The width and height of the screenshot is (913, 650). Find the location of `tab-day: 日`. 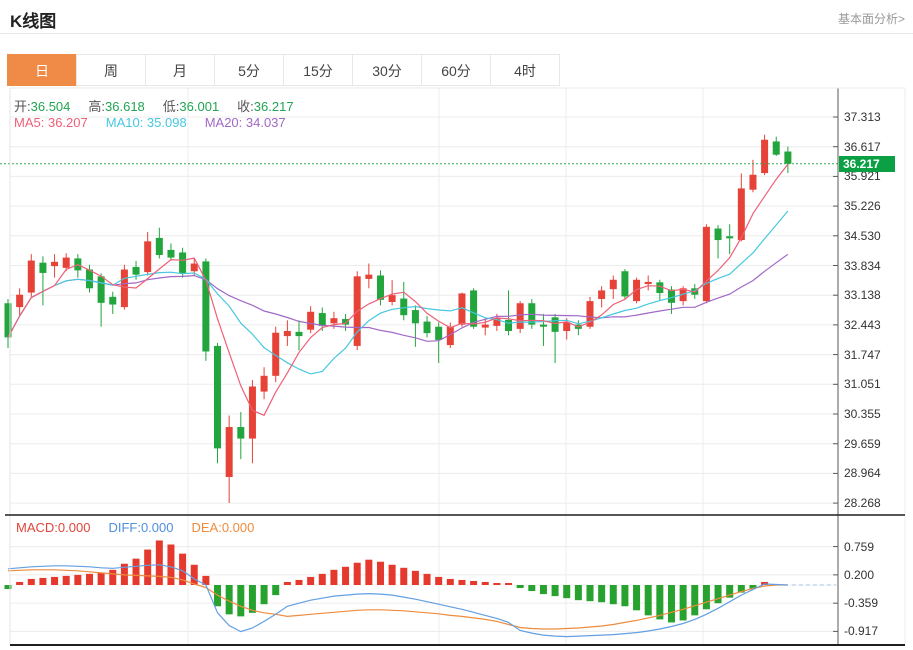

tab-day: 日 is located at coordinates (42, 70).